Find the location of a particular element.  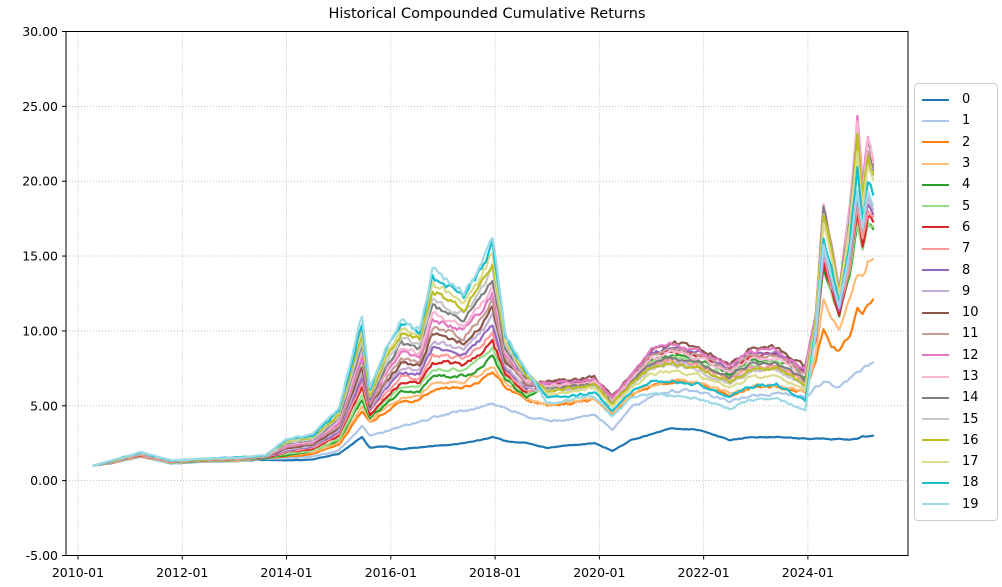

legend-label: 12 is located at coordinates (970, 355).